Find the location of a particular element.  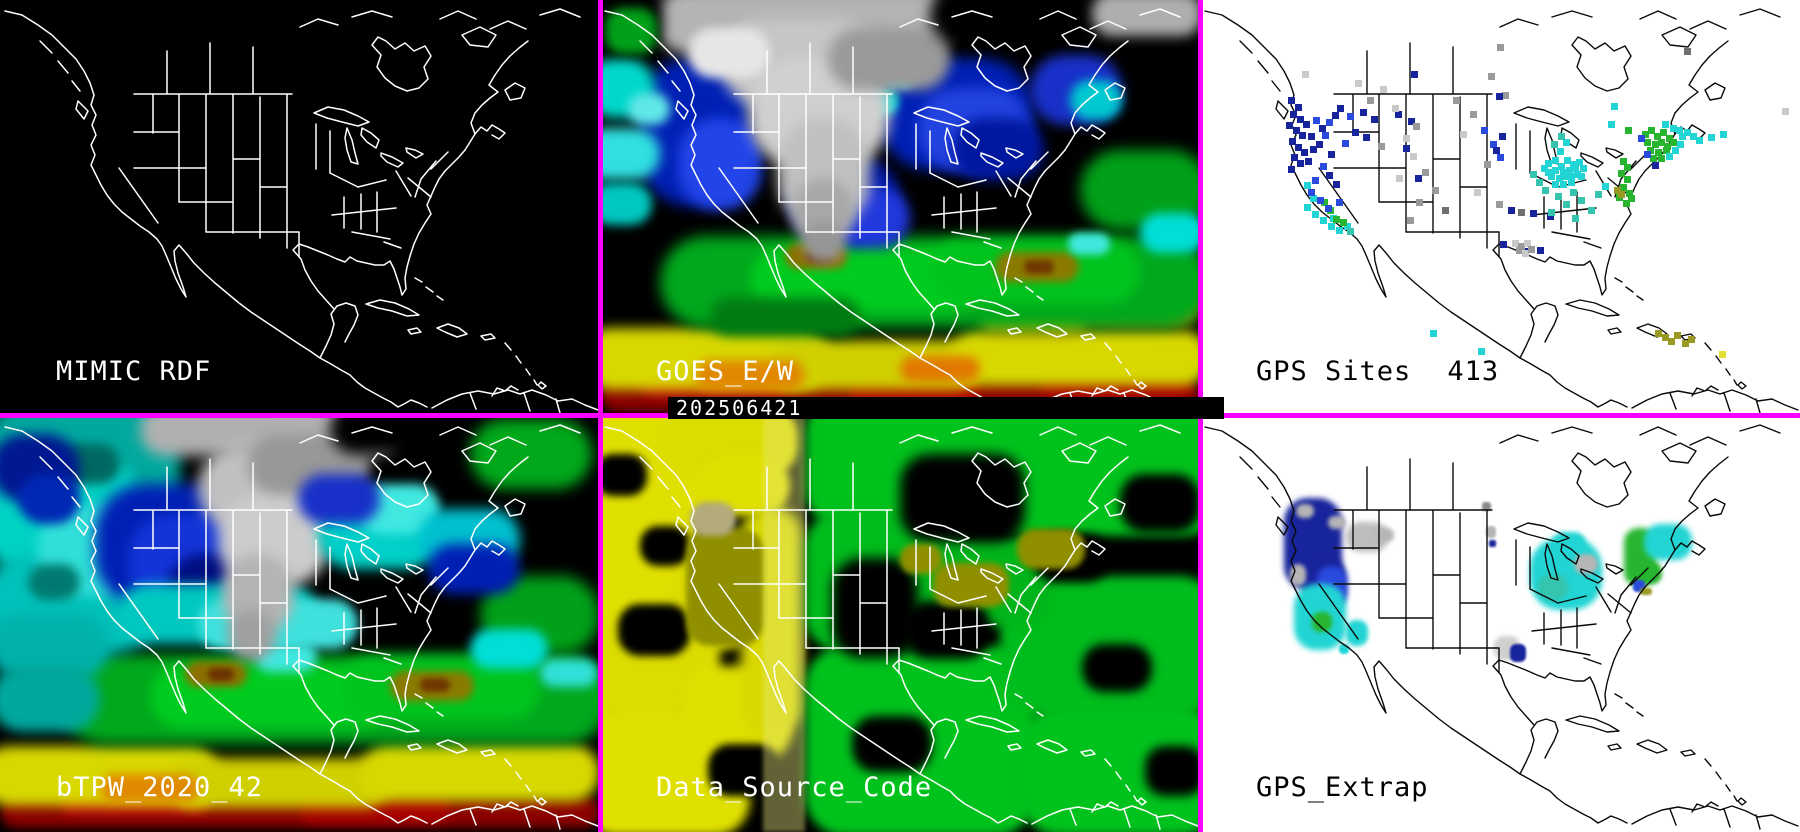

timestamp-bar: 202506421 is located at coordinates (946, 408).